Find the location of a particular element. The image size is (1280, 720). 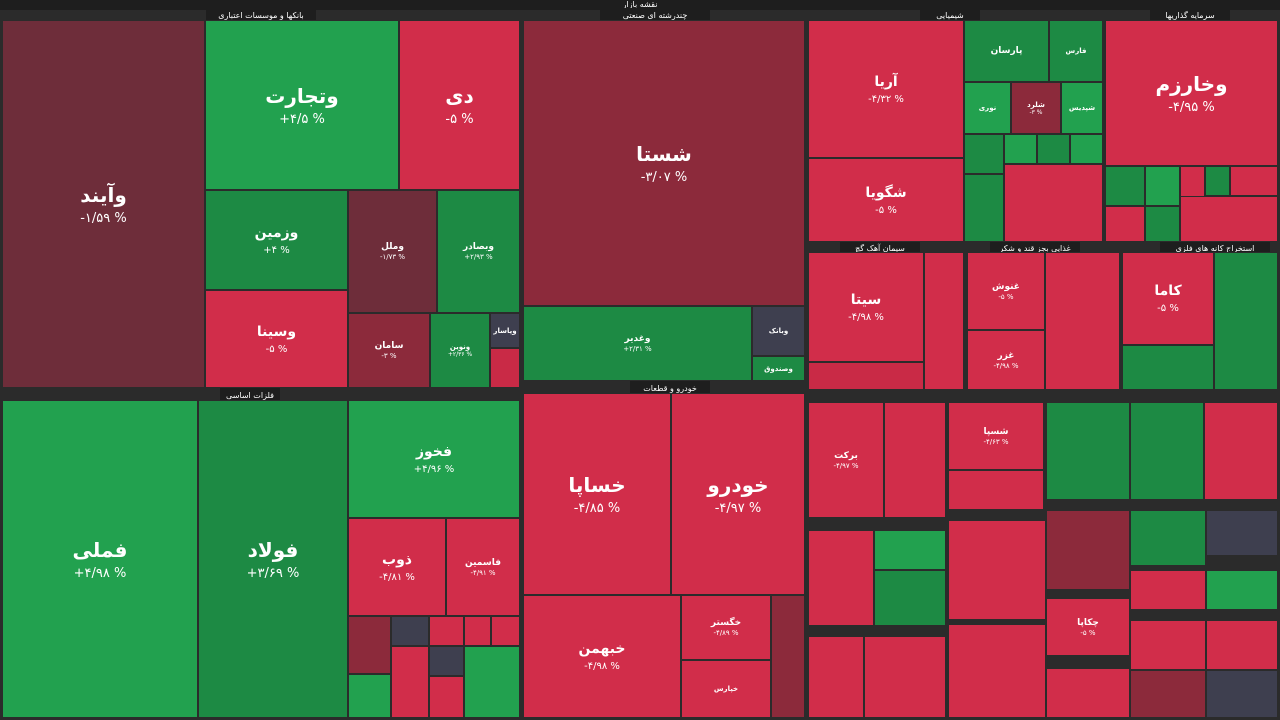

cell-nori: نوری is located at coordinates (987, 108).